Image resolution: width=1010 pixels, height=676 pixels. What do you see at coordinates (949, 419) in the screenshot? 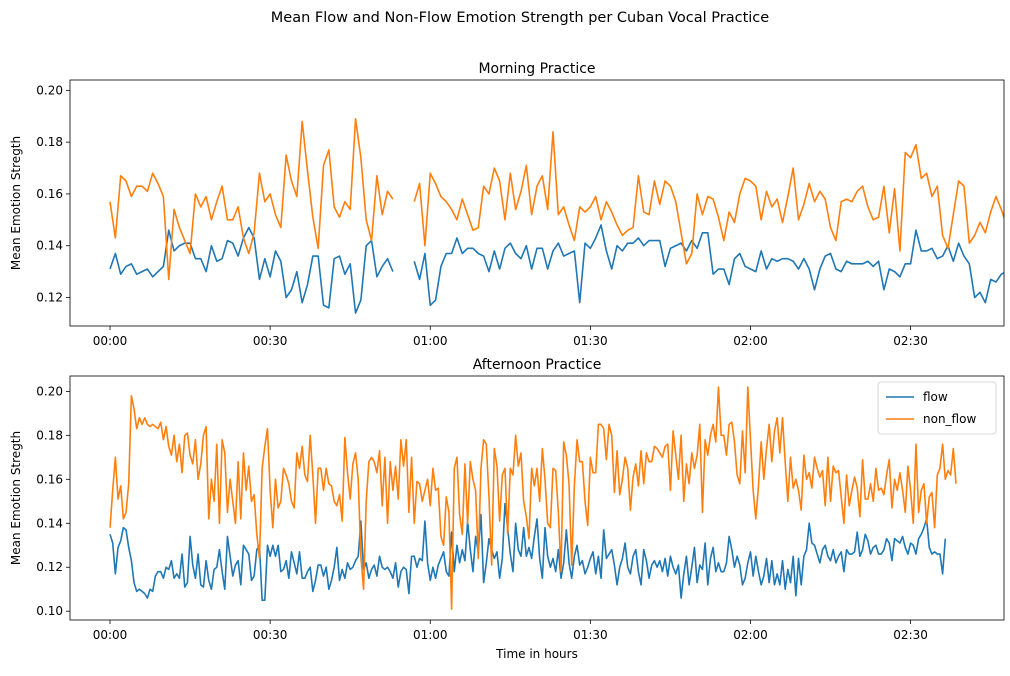
I see `legend-label-non-flow: non_flow` at bounding box center [949, 419].